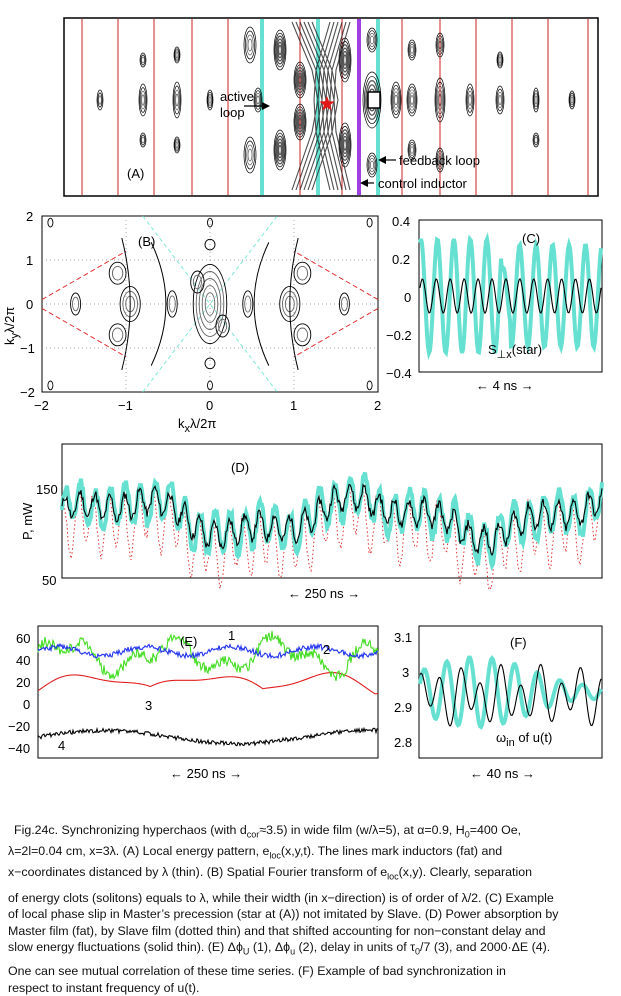 This screenshot has height=996, width=621. What do you see at coordinates (19, 726) in the screenshot?
I see `e-ytick: −20` at bounding box center [19, 726].